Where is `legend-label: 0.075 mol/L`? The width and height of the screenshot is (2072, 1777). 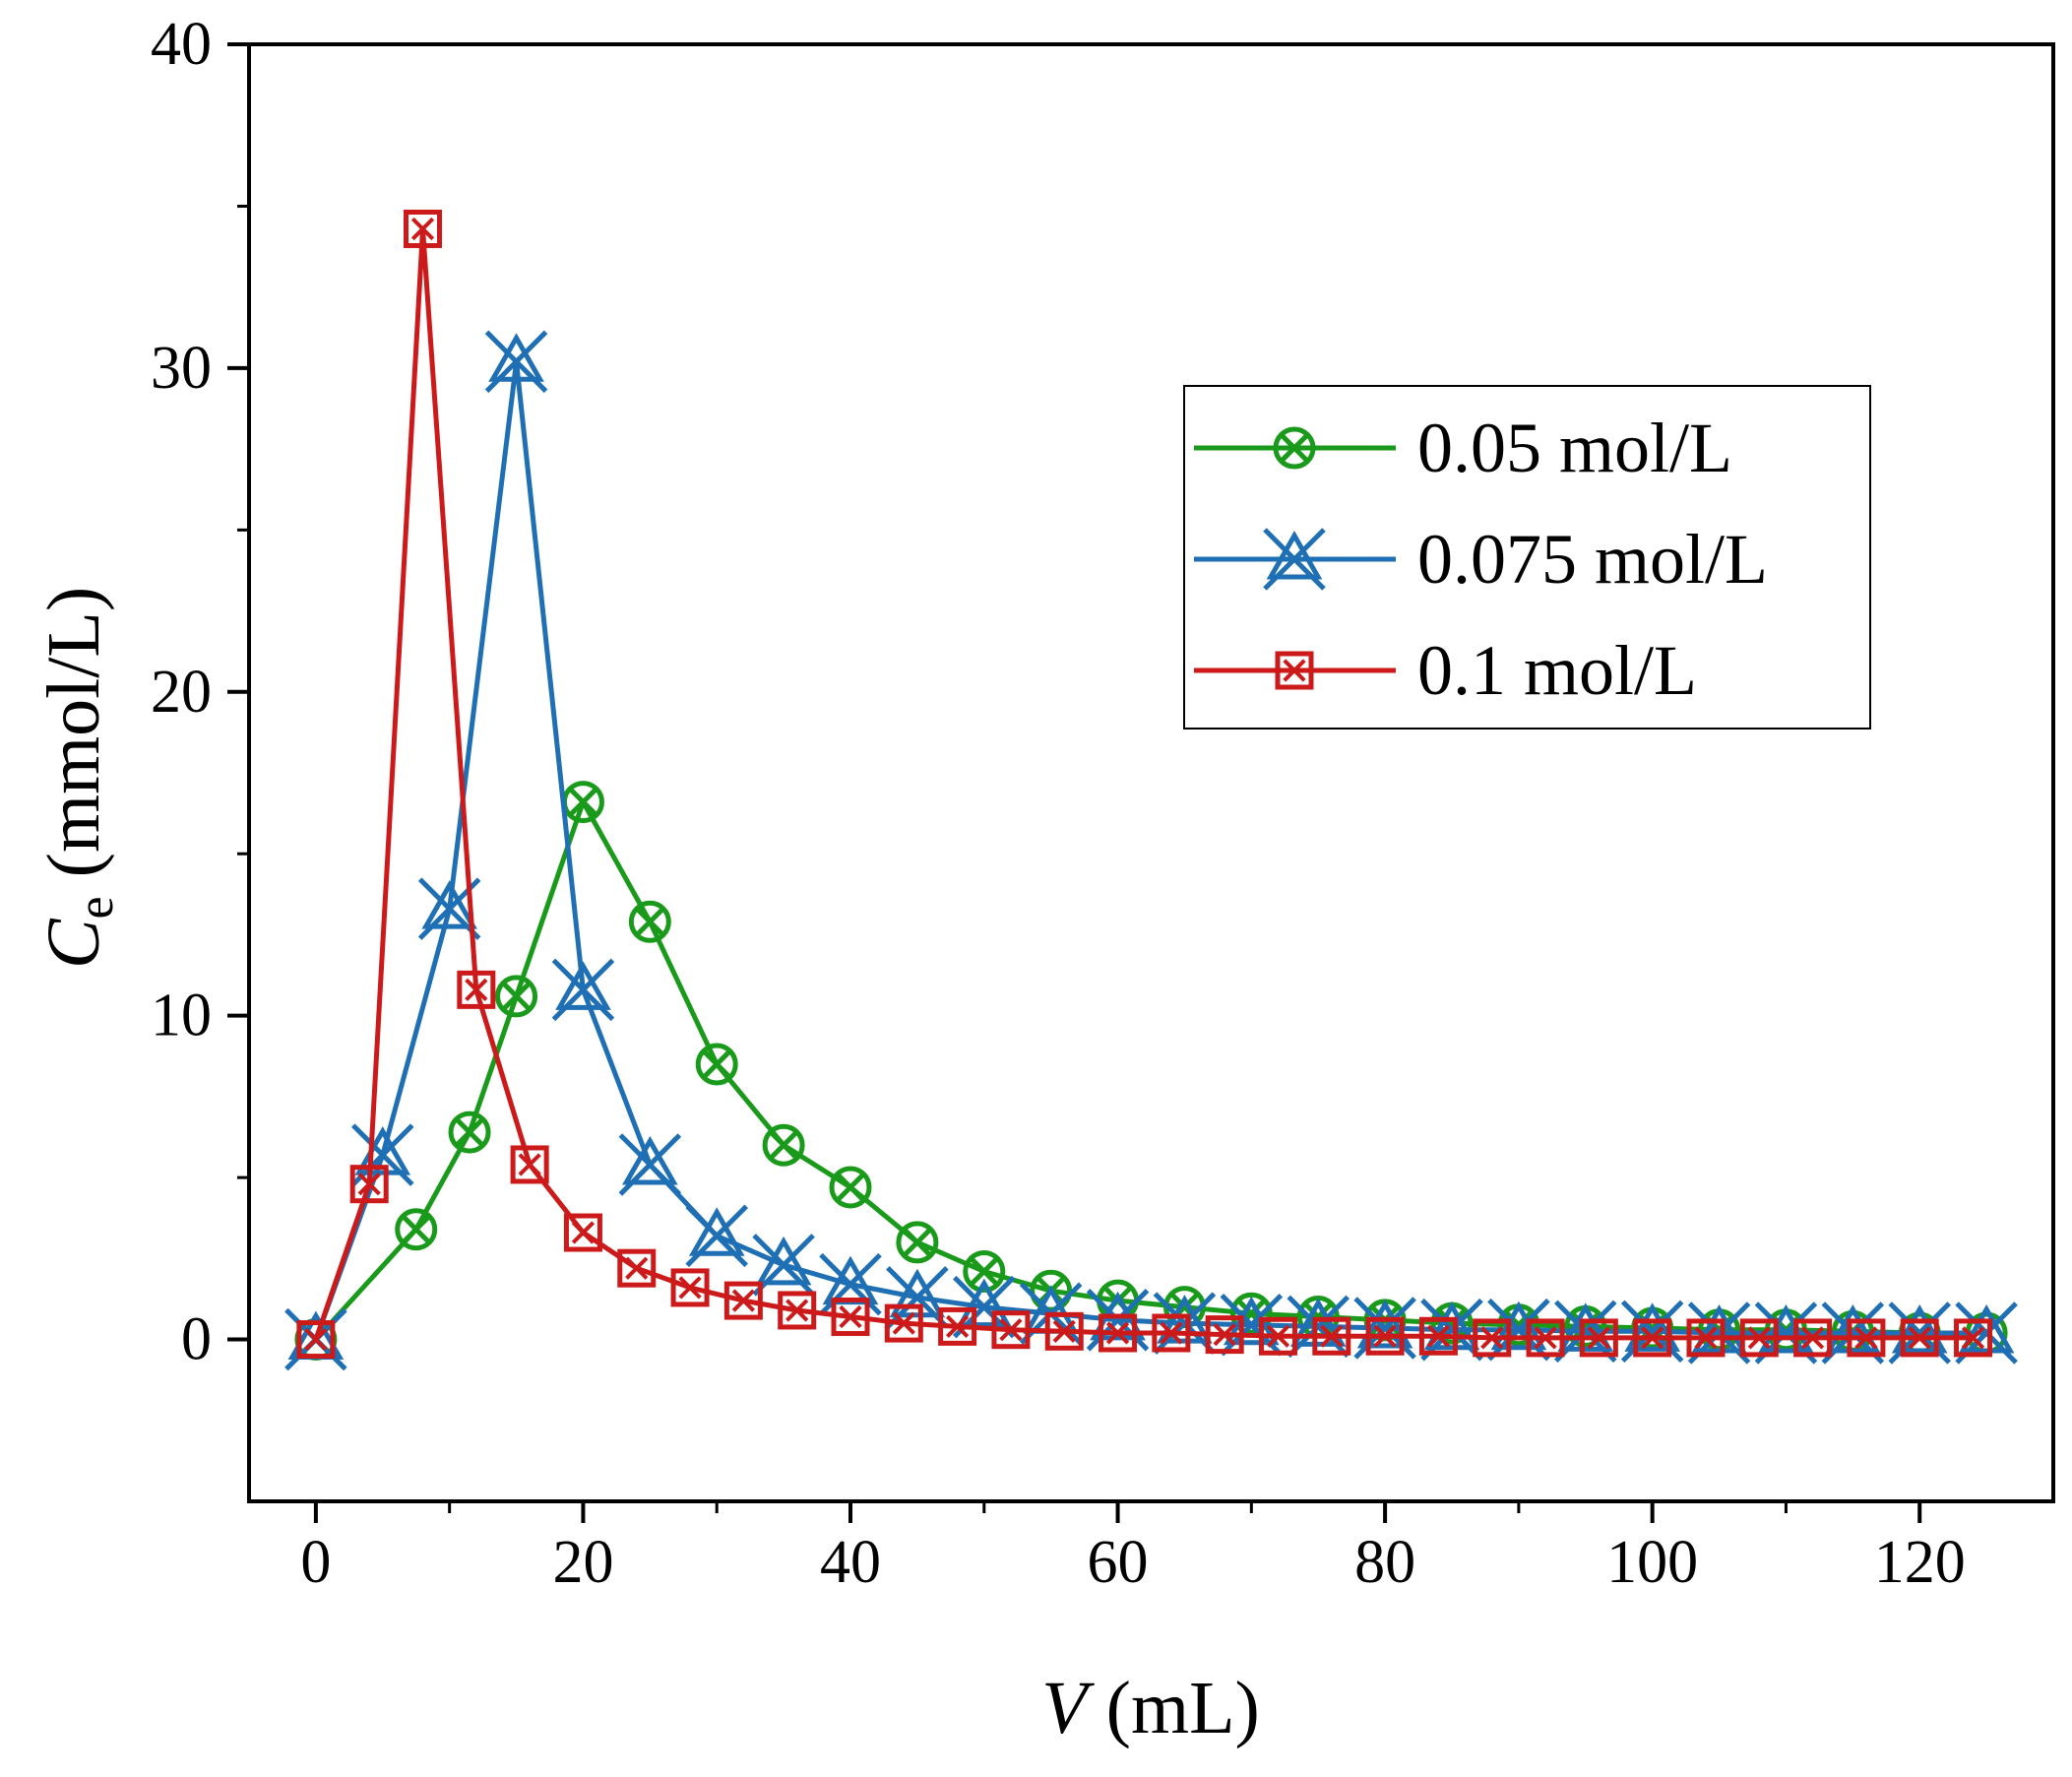 legend-label: 0.075 mol/L is located at coordinates (1593, 559).